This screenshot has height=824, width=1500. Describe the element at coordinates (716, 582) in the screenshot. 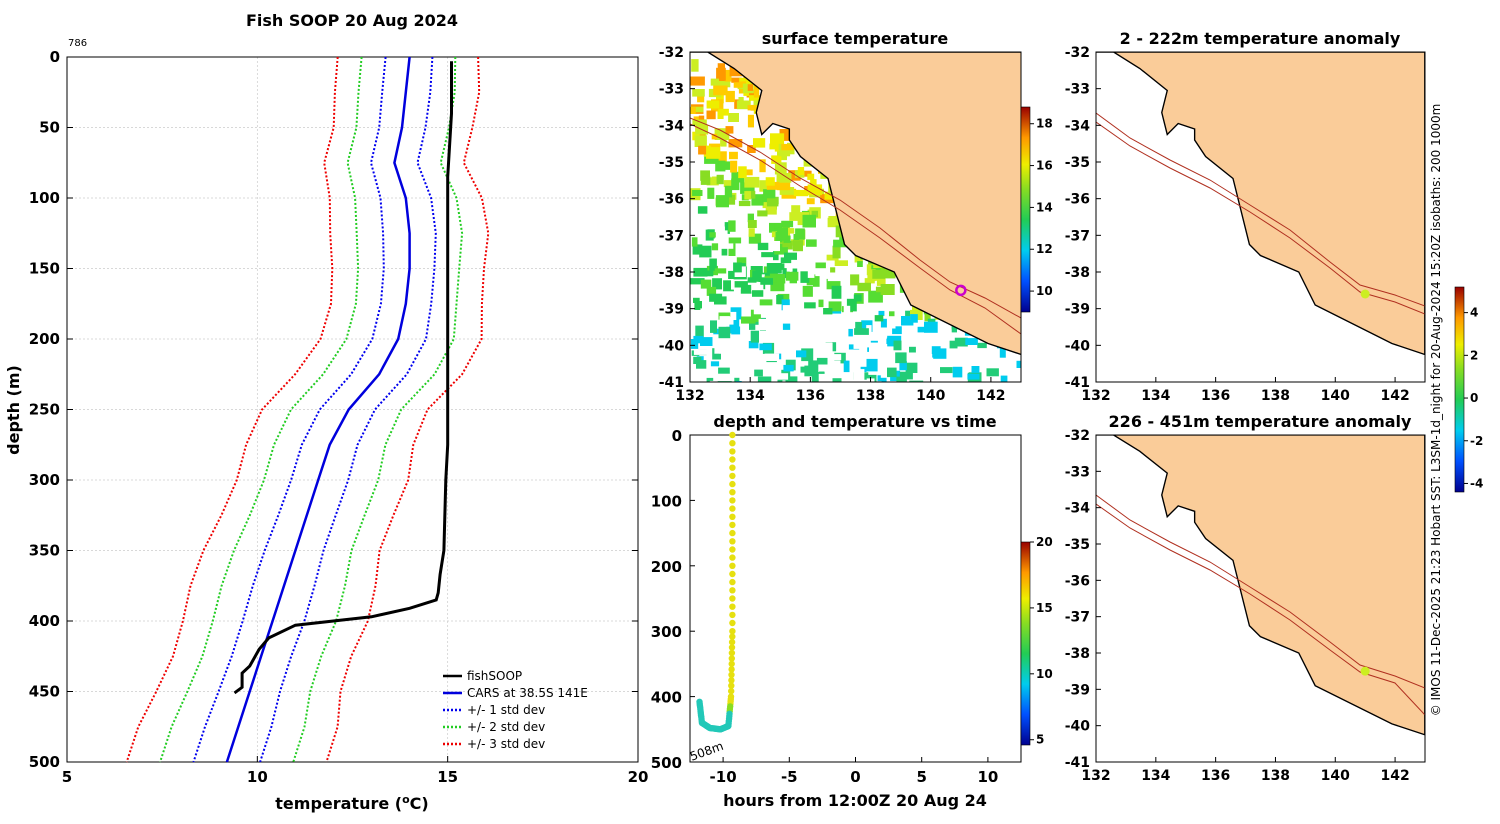

I see `dt-track` at that location.